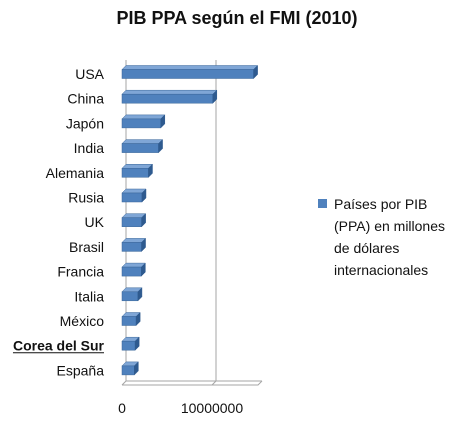 The image size is (474, 441). Describe the element at coordinates (237, 18) in the screenshot. I see `chart-title: PIB PPA según el FMI (2010)` at that location.